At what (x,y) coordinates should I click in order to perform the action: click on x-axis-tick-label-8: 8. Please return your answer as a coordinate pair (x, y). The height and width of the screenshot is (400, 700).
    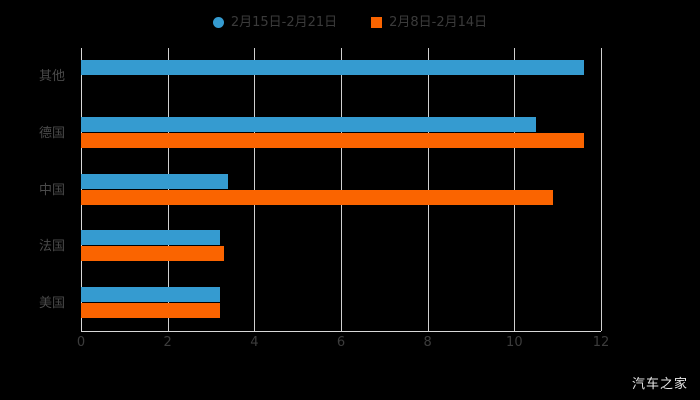
    Looking at the image, I should click on (427, 342).